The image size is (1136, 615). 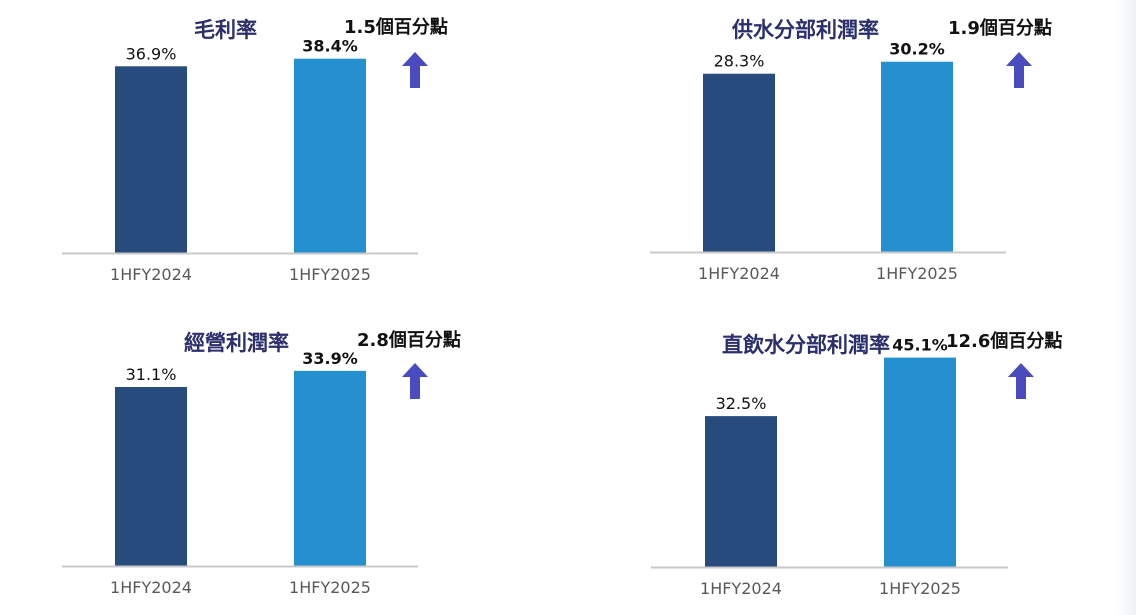 I want to click on data-label: 28.3%, so click(x=739, y=61).